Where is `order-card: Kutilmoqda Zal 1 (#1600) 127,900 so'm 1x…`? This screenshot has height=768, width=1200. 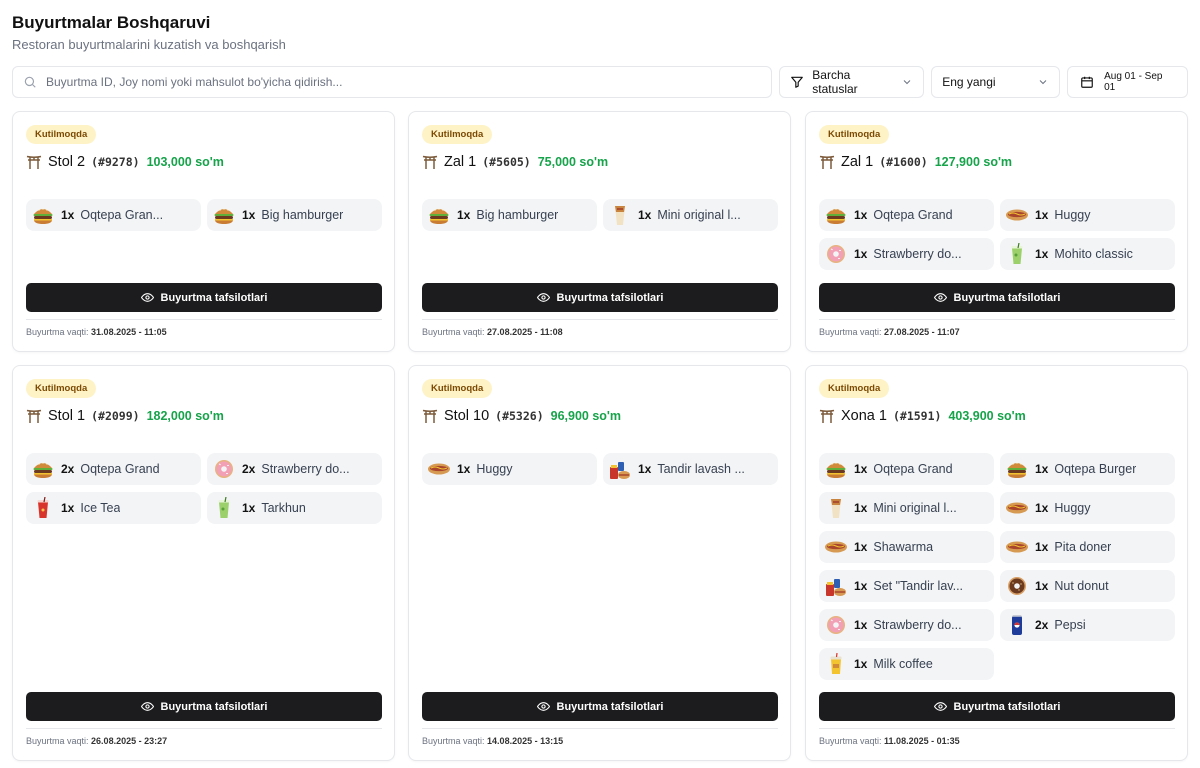
order-card: Kutilmoqda Zal 1 (#1600) 127,900 so'm 1x… is located at coordinates (996, 231).